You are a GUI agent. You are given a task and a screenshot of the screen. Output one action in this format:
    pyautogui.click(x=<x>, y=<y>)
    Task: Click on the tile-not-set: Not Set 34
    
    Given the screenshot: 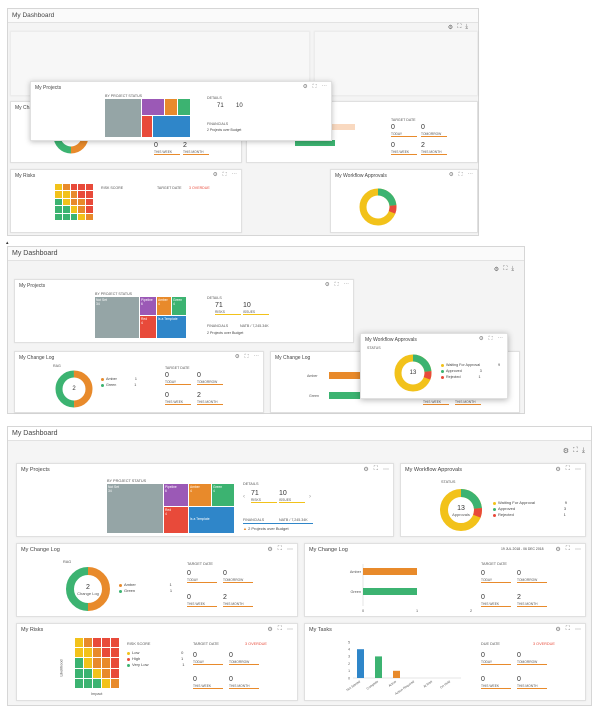 What is the action you would take?
    pyautogui.click(x=117, y=317)
    